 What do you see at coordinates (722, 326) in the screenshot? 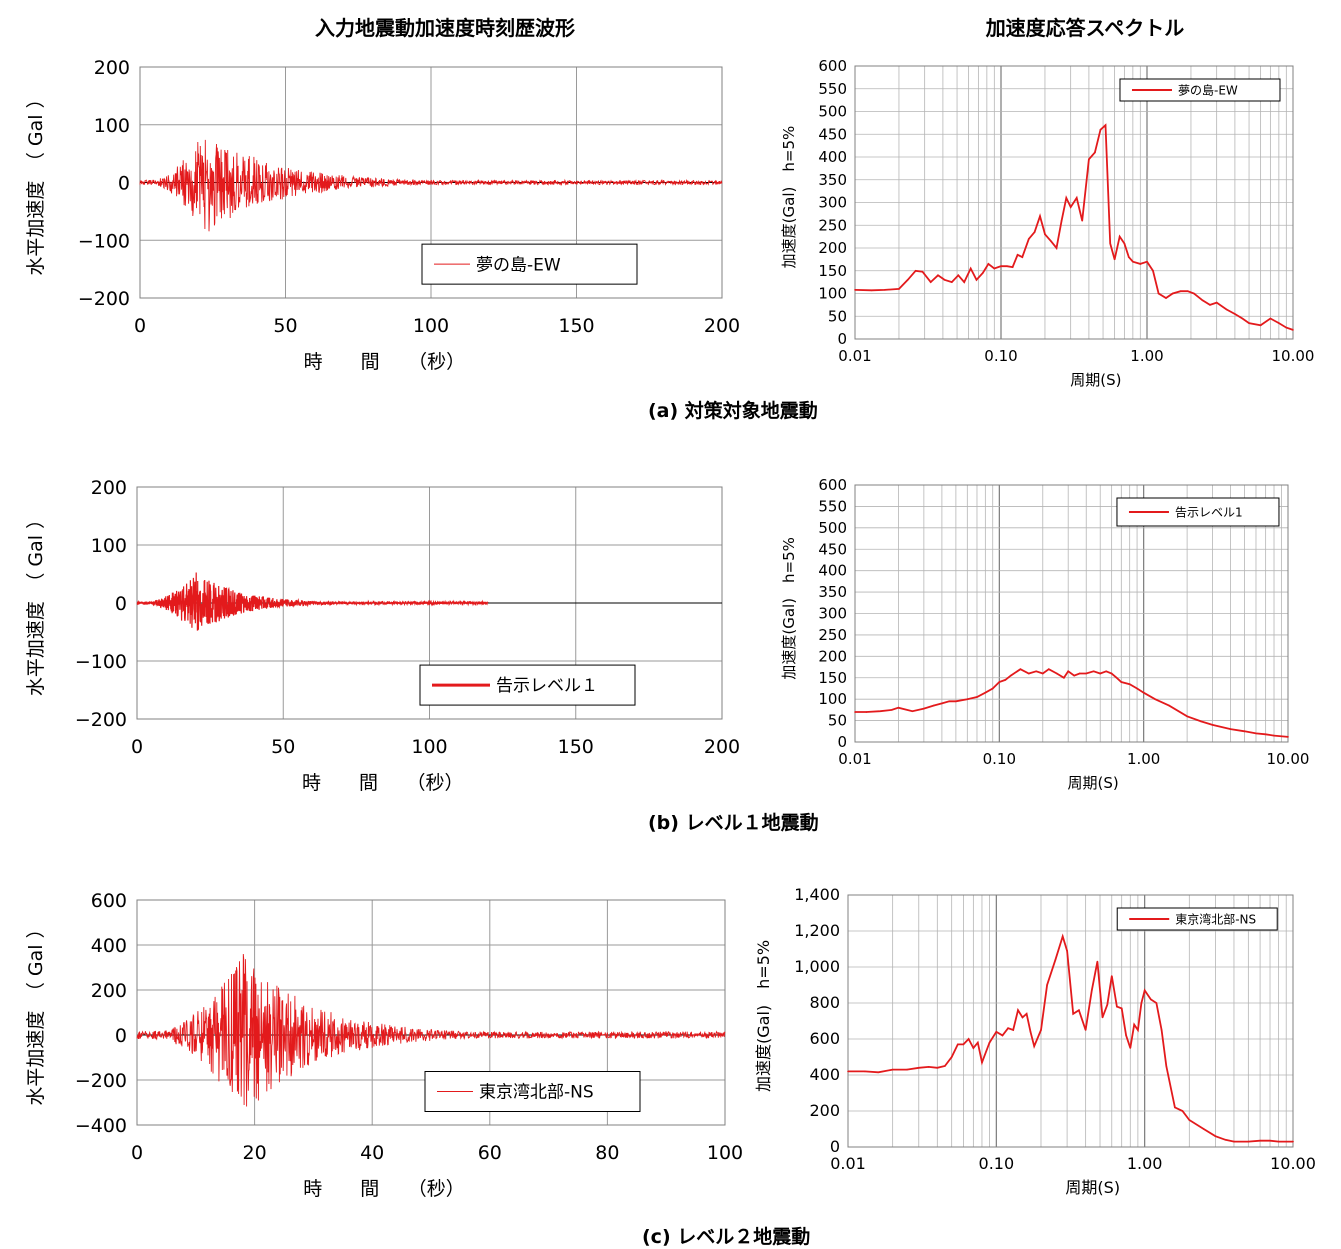
I see `x-tick-label: 200` at bounding box center [722, 326].